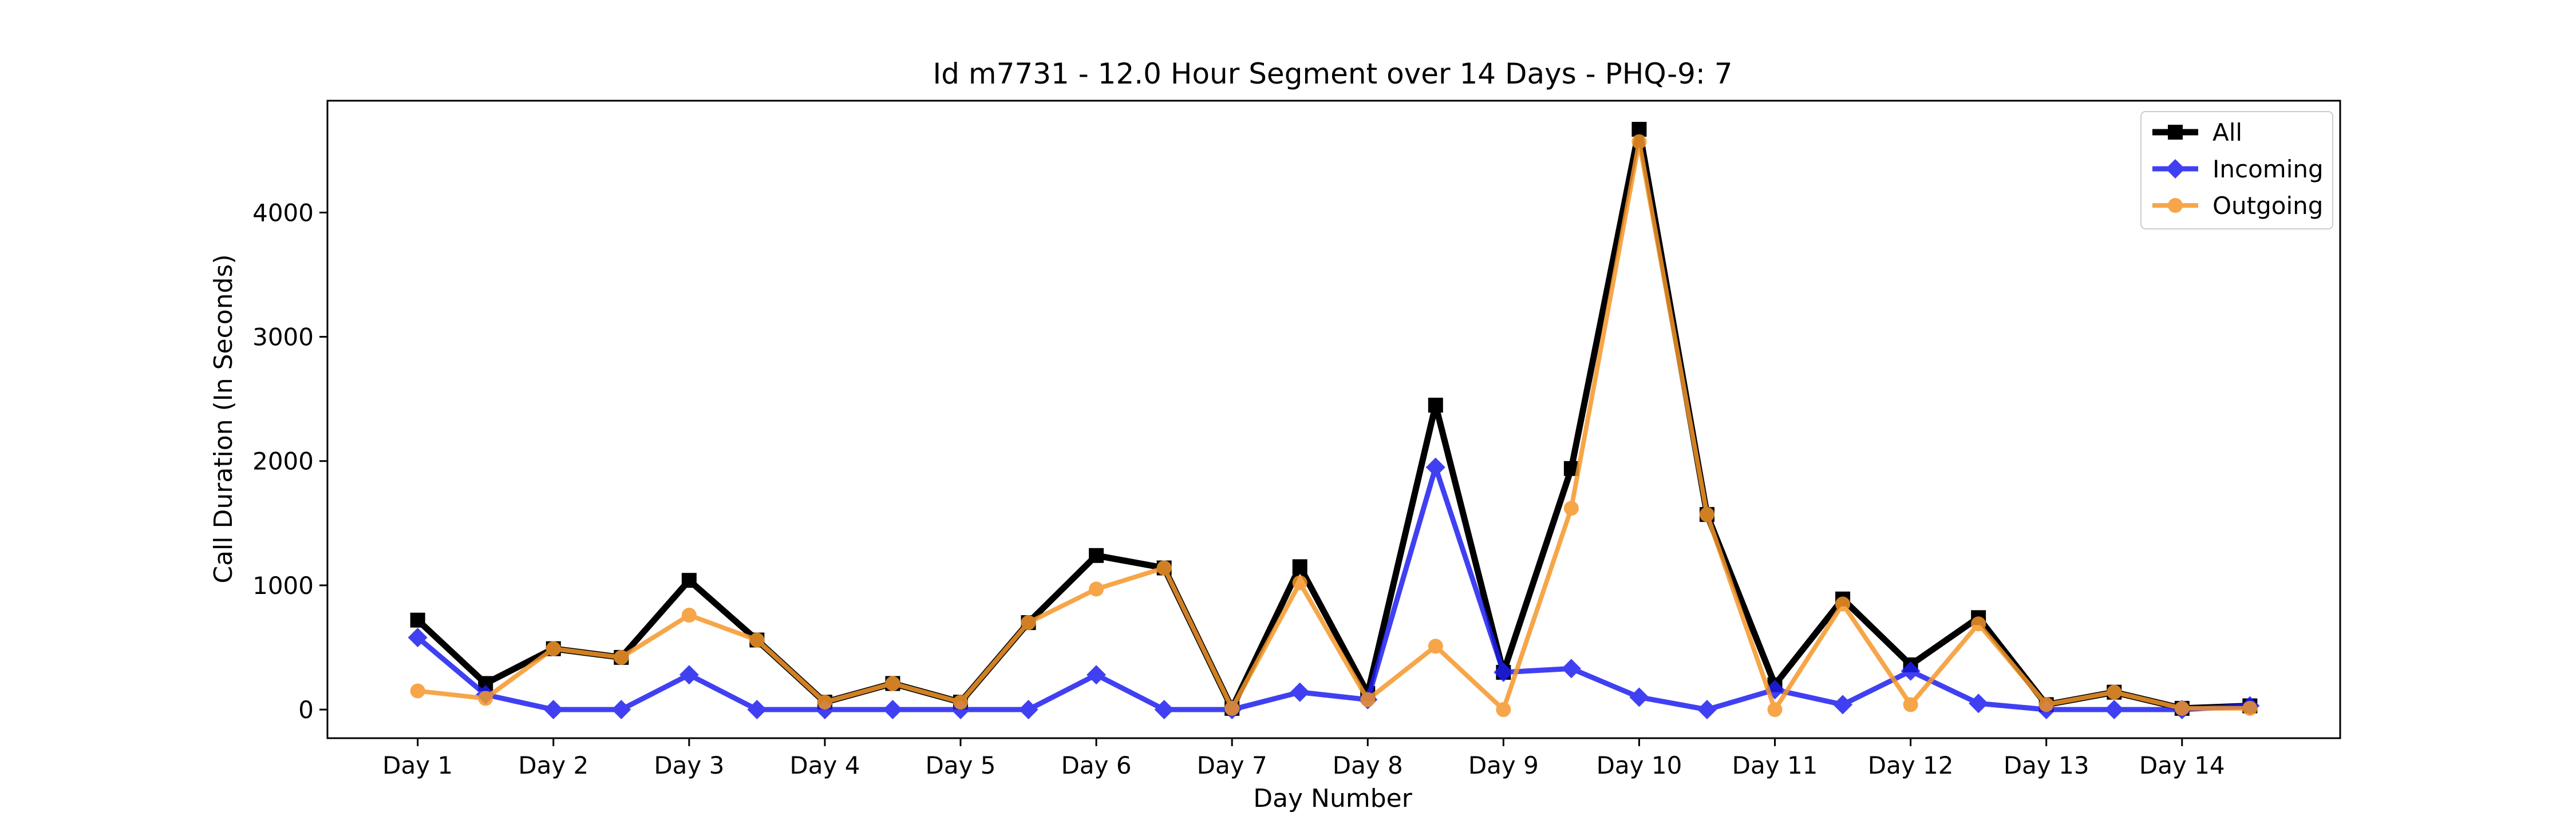 The height and width of the screenshot is (824, 2576). What do you see at coordinates (961, 765) in the screenshot?
I see `x-tick-label: Day 5` at bounding box center [961, 765].